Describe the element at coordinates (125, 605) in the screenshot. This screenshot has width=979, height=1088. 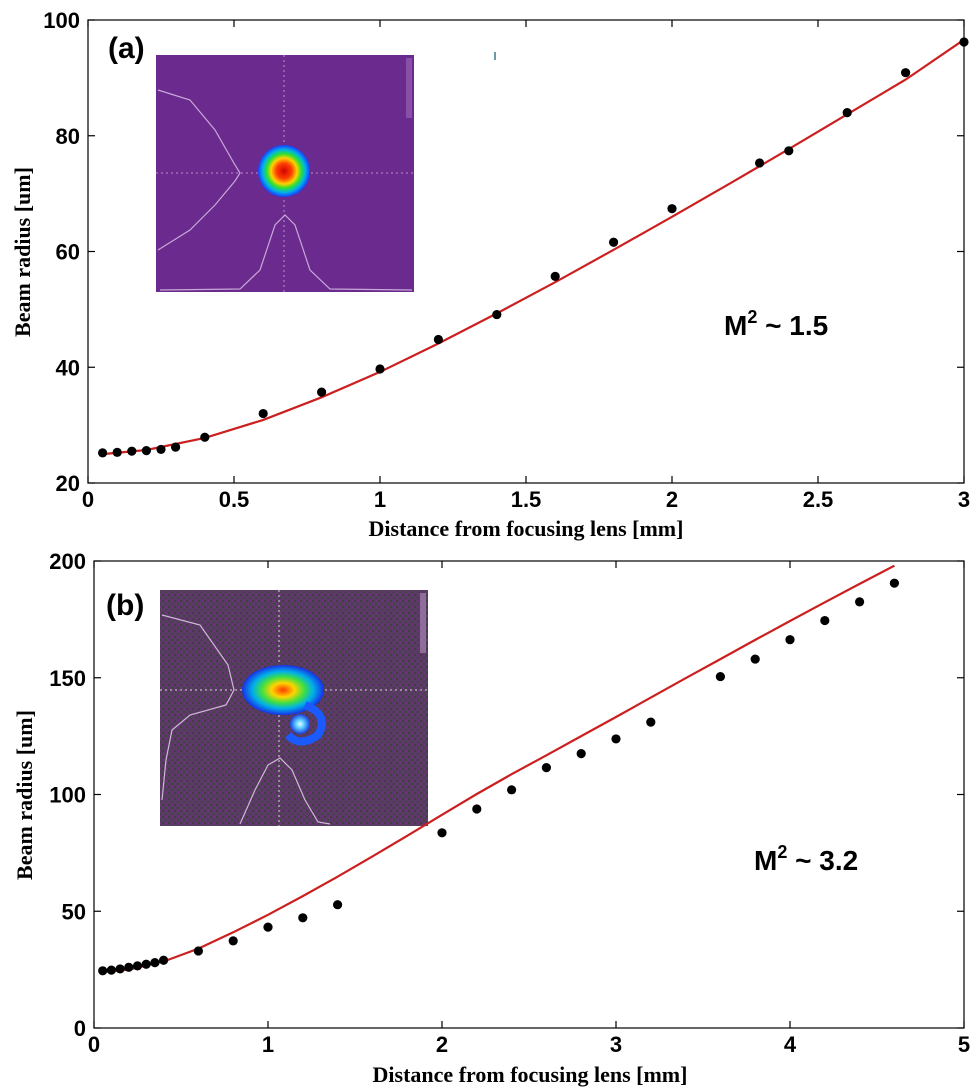
I see `panel-b-label: (b)` at that location.